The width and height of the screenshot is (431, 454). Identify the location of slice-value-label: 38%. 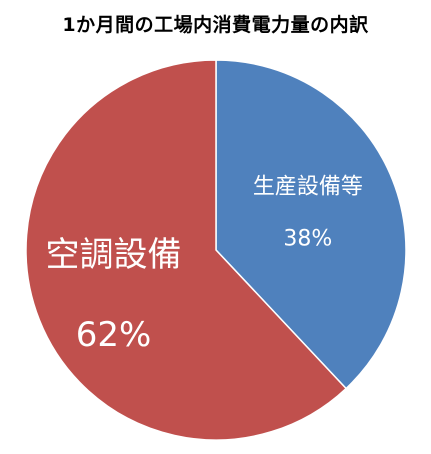
(307, 239).